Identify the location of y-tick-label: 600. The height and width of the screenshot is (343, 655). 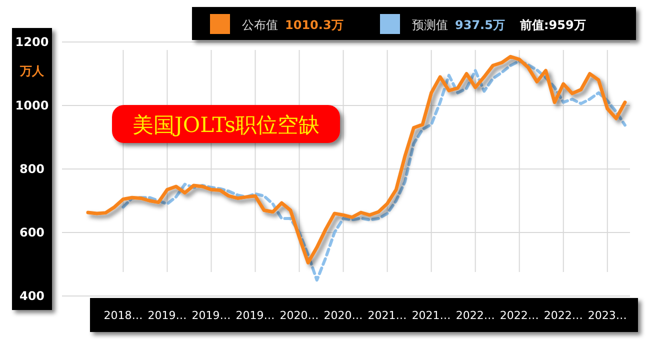
(32, 233).